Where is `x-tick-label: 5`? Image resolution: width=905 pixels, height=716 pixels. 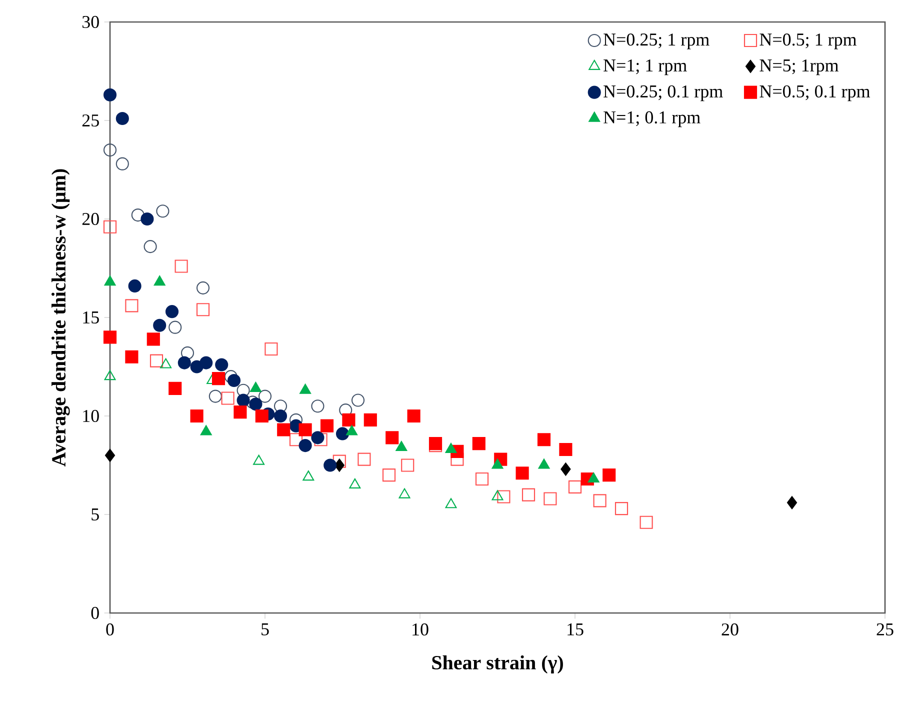 x-tick-label: 5 is located at coordinates (265, 629).